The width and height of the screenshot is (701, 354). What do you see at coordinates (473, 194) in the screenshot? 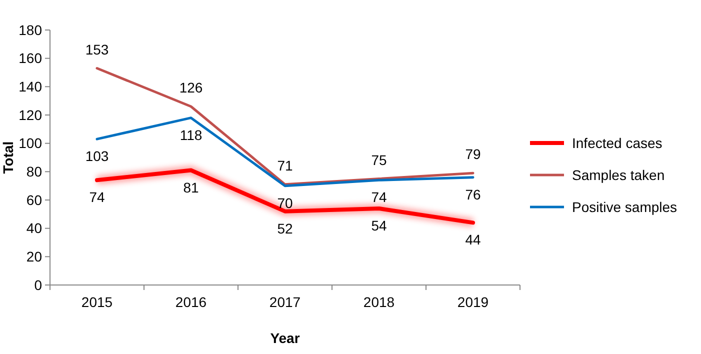
I see `data-label: 76` at bounding box center [473, 194].